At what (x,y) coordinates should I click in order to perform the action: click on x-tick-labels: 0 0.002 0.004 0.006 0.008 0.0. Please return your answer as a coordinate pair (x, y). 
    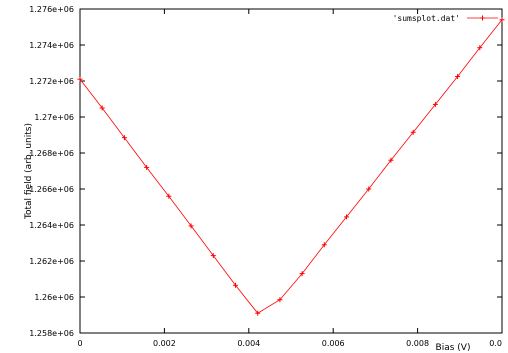
    Looking at the image, I should click on (289, 343).